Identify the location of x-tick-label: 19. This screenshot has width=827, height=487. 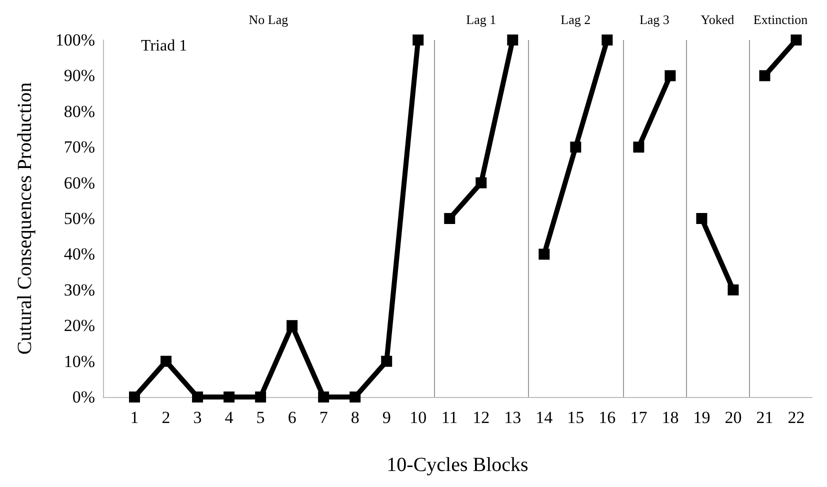
(701, 417).